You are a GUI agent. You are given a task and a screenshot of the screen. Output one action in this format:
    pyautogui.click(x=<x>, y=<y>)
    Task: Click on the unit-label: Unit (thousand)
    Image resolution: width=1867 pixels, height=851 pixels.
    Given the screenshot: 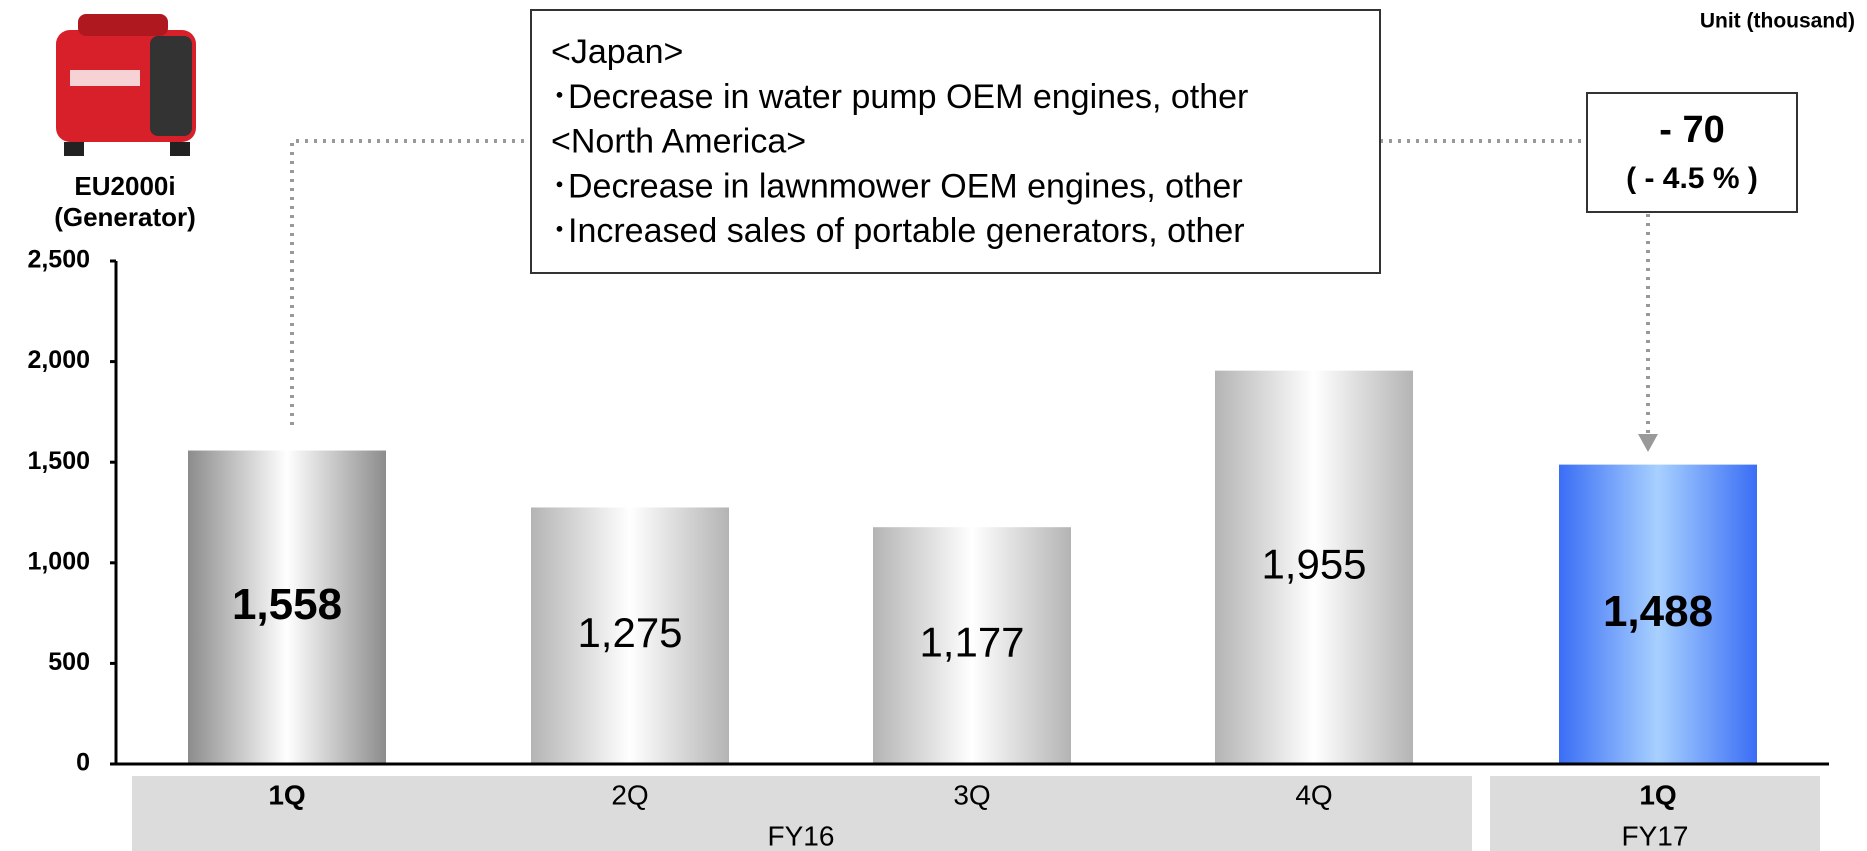 What is the action you would take?
    pyautogui.click(x=1777, y=21)
    